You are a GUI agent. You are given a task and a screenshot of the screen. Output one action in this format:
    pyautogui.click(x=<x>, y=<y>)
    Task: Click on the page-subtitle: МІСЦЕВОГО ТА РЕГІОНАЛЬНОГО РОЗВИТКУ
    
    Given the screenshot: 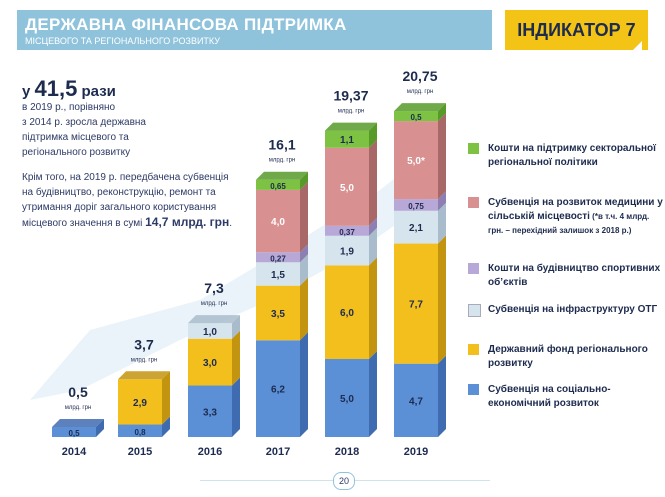 What is the action you would take?
    pyautogui.click(x=122, y=41)
    